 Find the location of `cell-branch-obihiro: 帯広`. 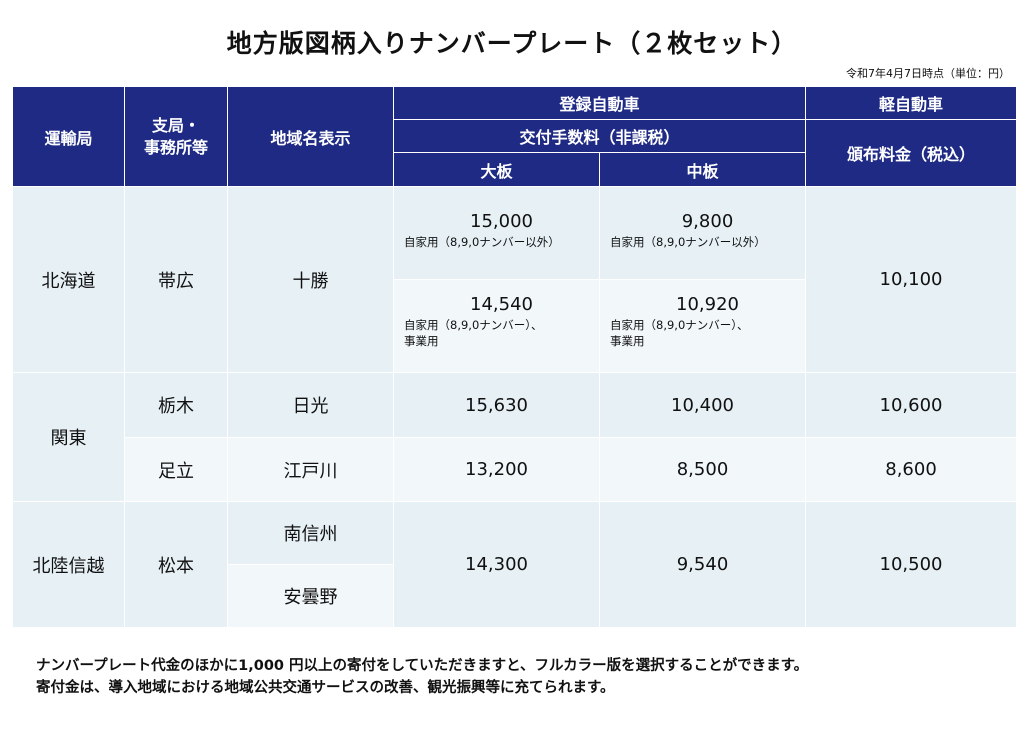

cell-branch-obihiro: 帯広 is located at coordinates (176, 279).